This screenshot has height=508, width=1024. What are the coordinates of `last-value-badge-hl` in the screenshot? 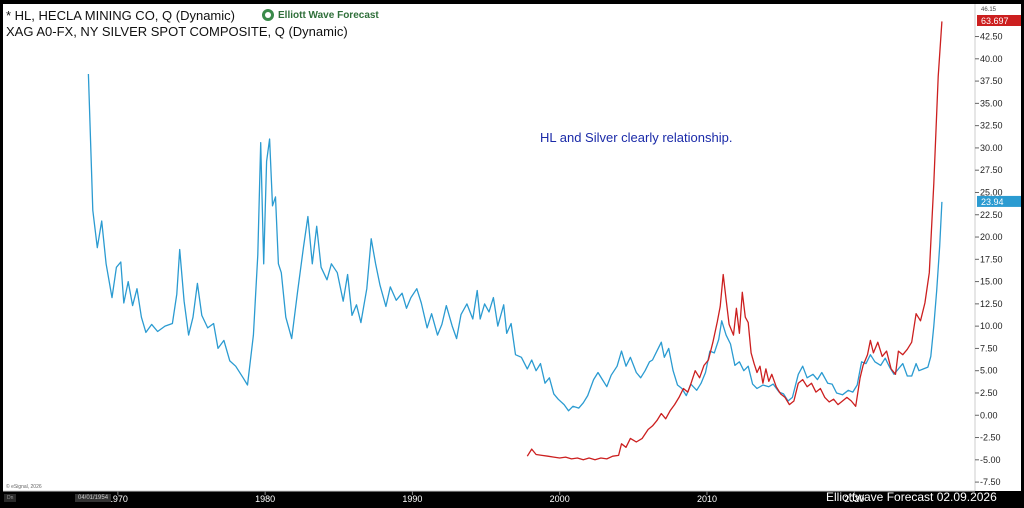 It's located at (999, 20).